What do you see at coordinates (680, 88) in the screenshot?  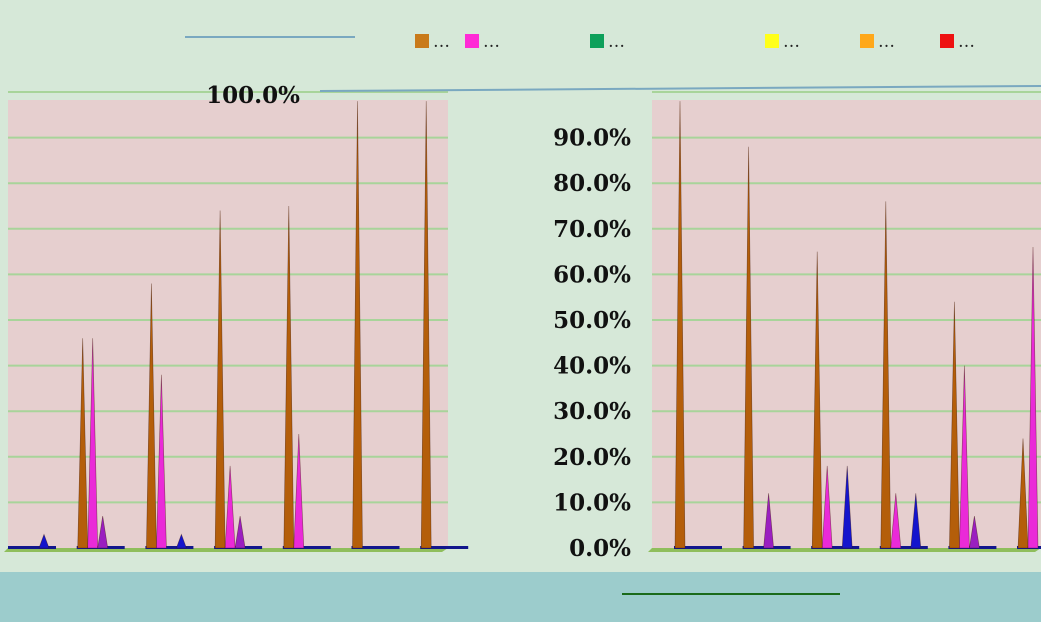 I see `top-edge-line` at bounding box center [680, 88].